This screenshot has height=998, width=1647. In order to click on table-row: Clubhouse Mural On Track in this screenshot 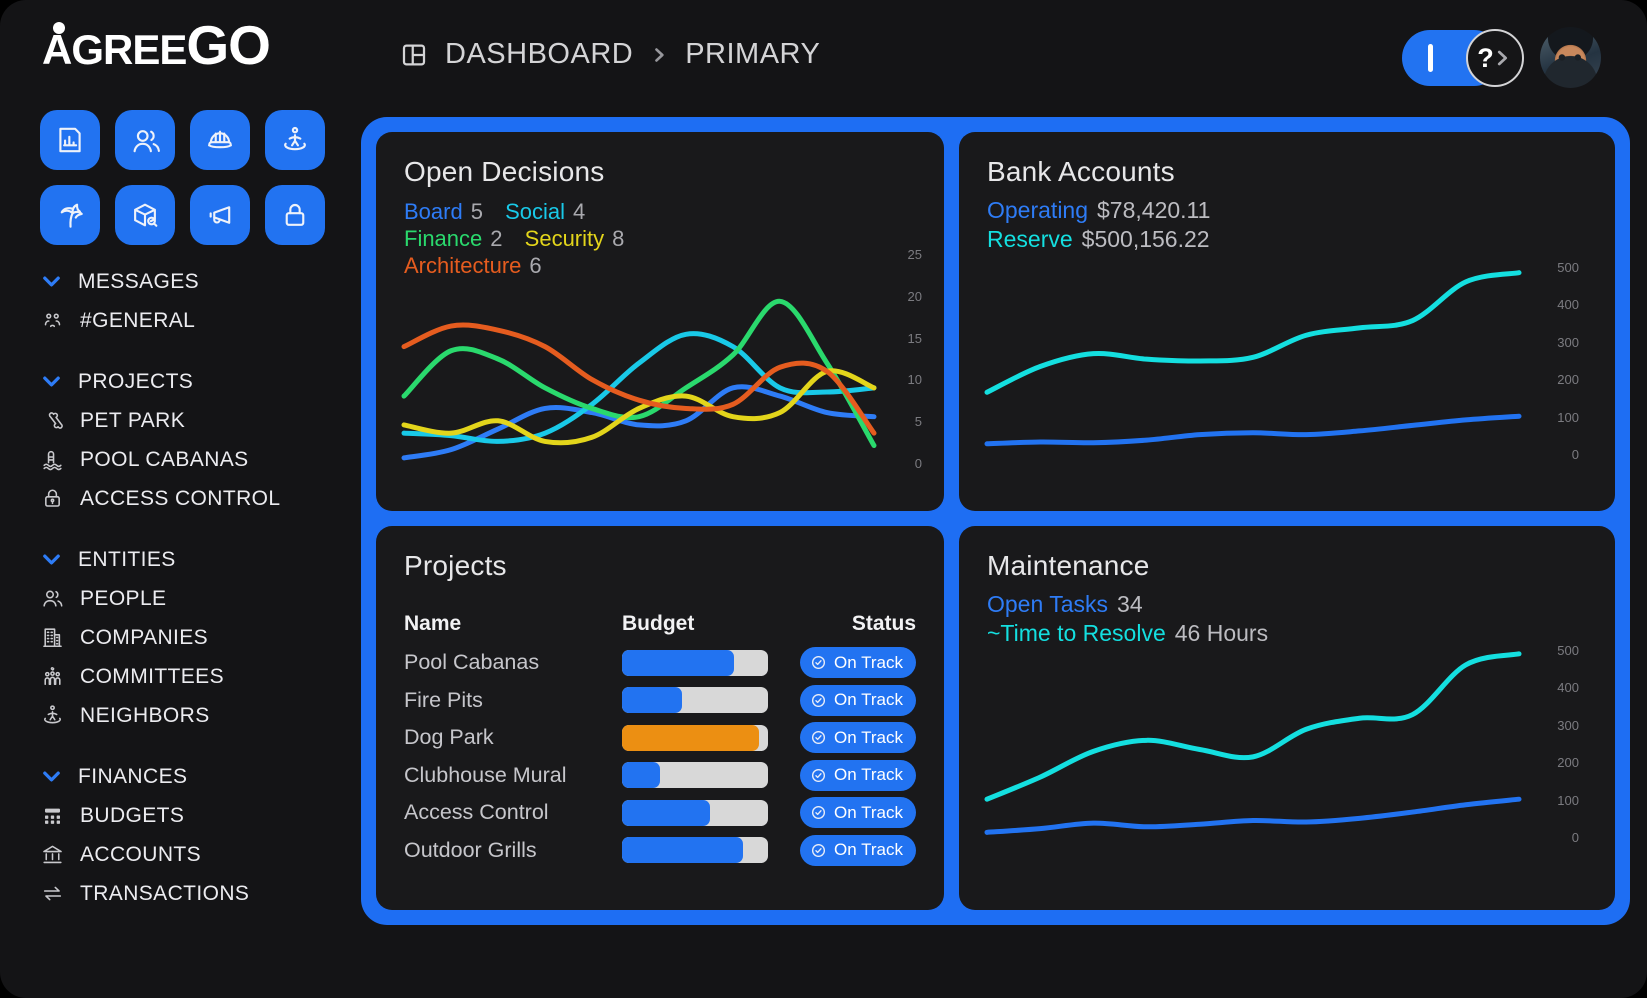, I will do `click(660, 776)`.